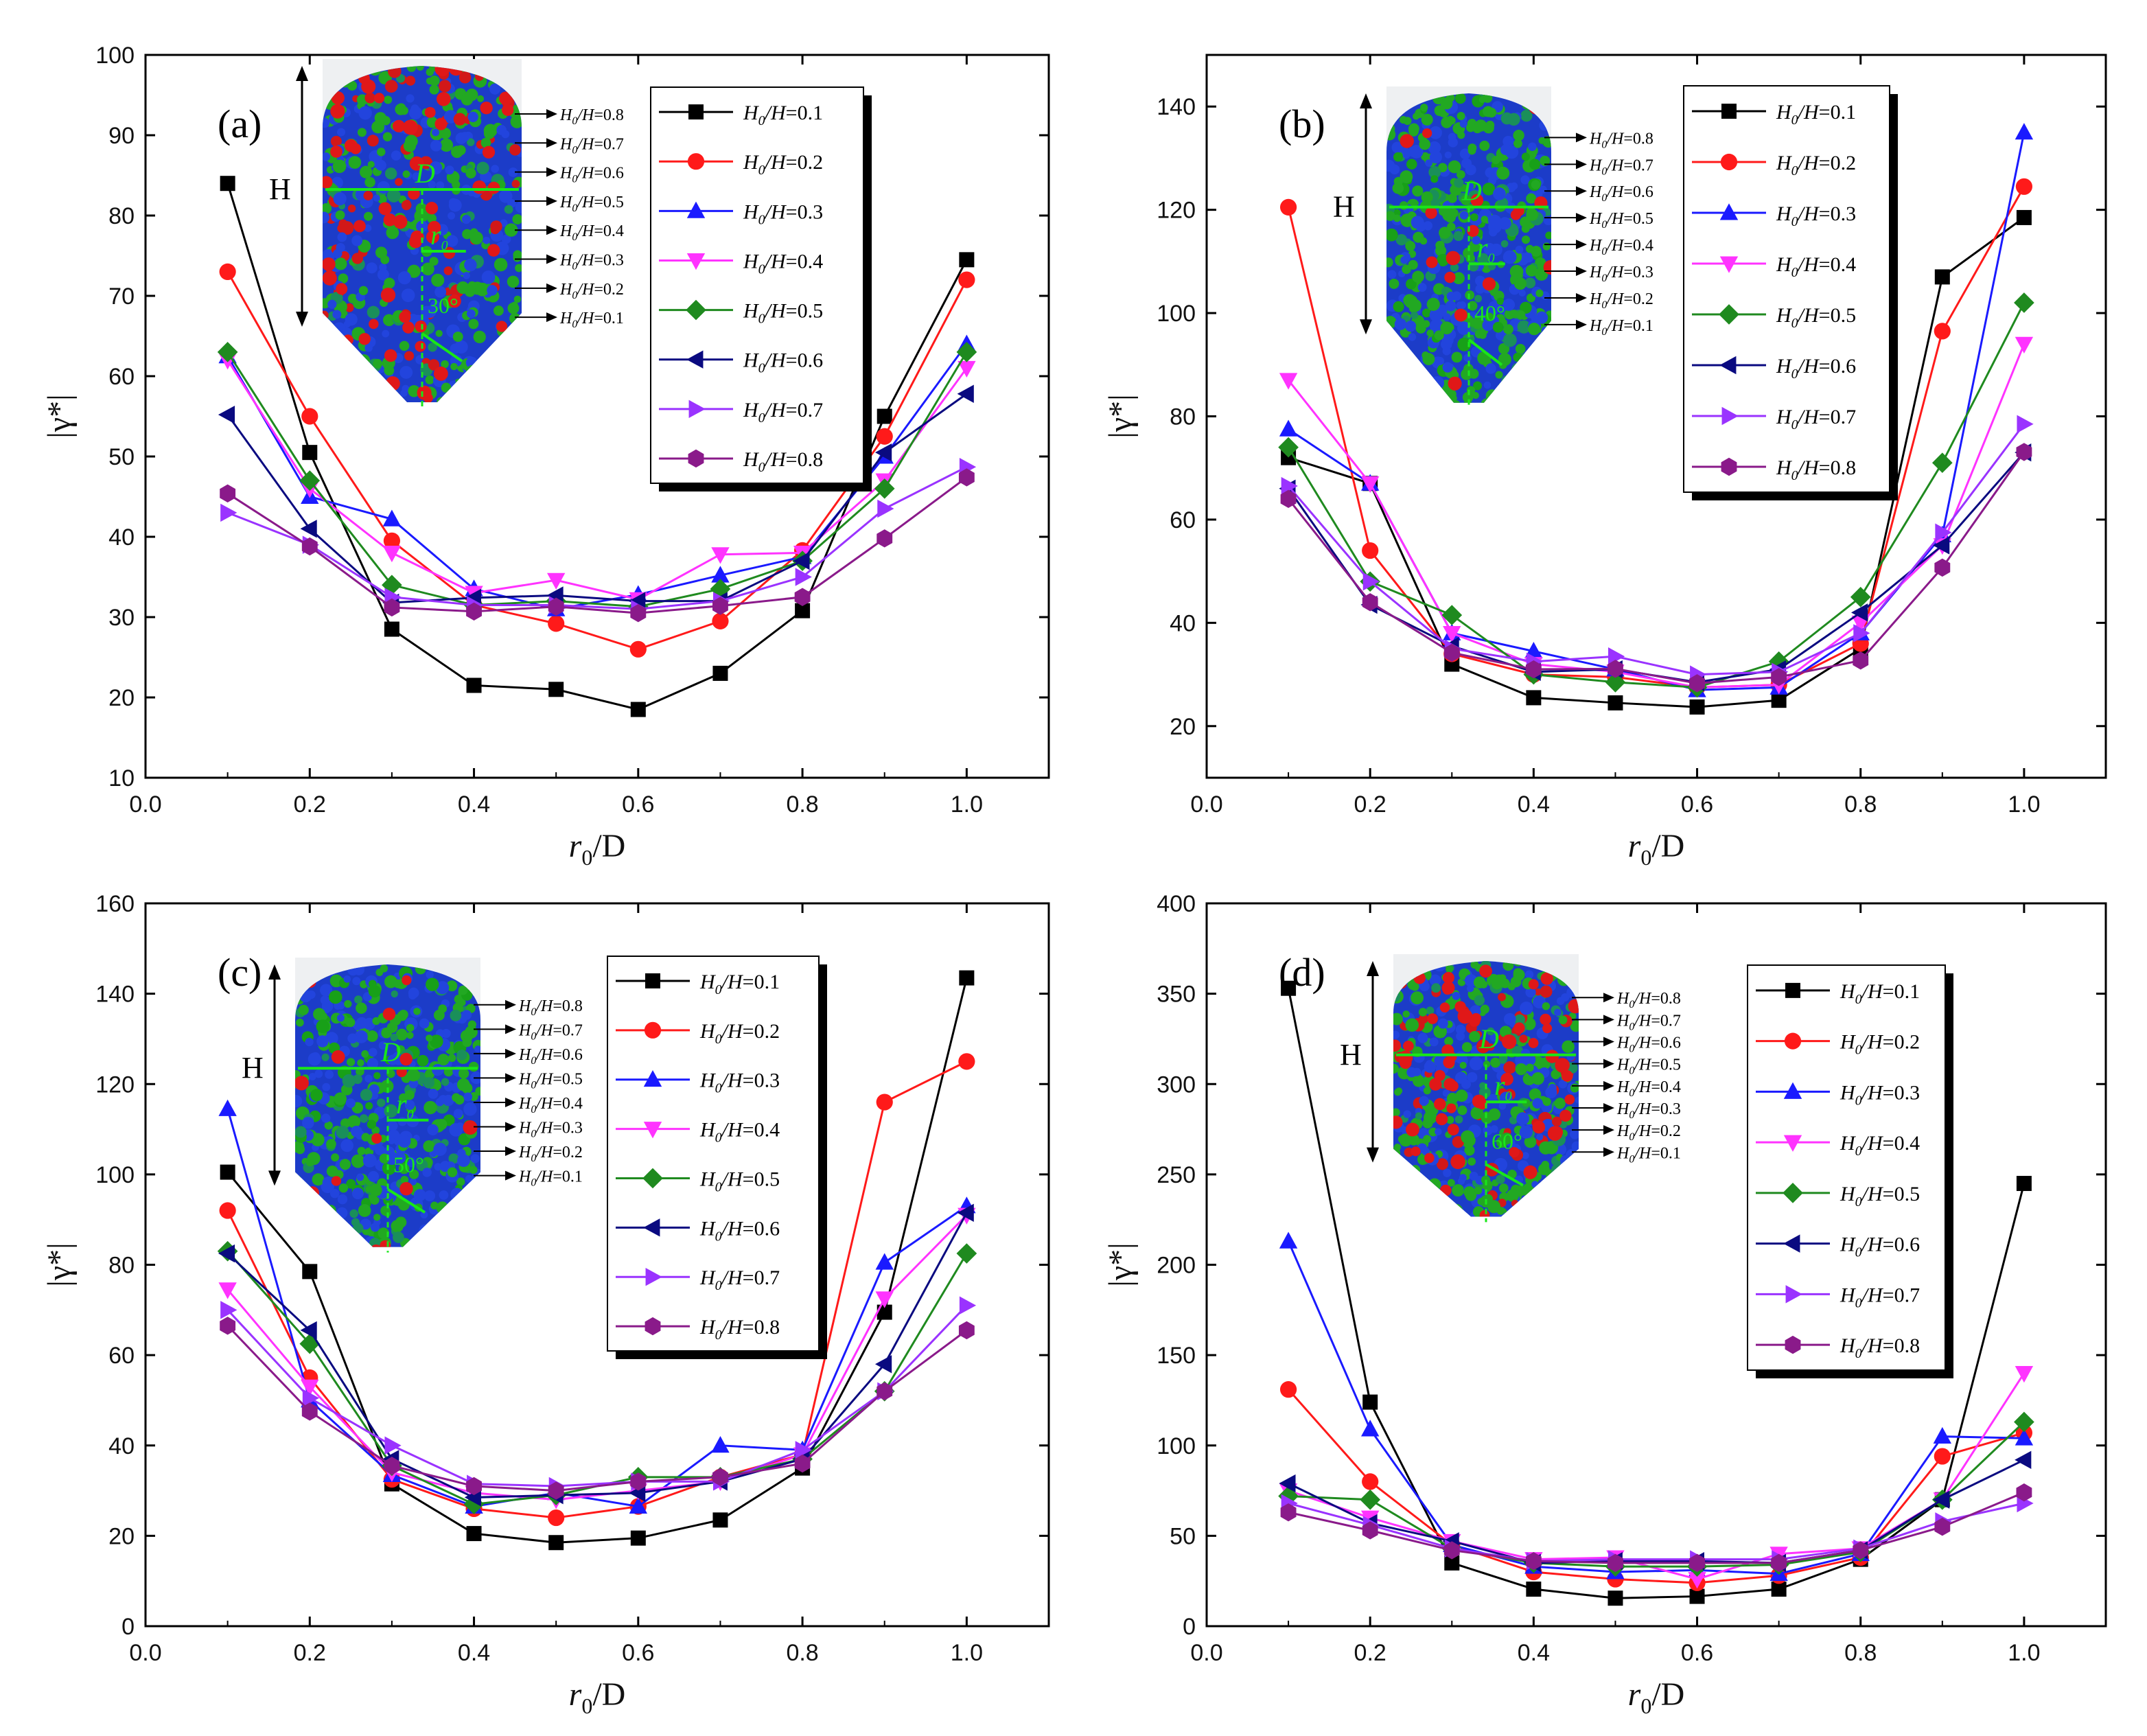 Image resolution: width=2147 pixels, height=1736 pixels. I want to click on y-tick-label: 300, so click(1176, 1085).